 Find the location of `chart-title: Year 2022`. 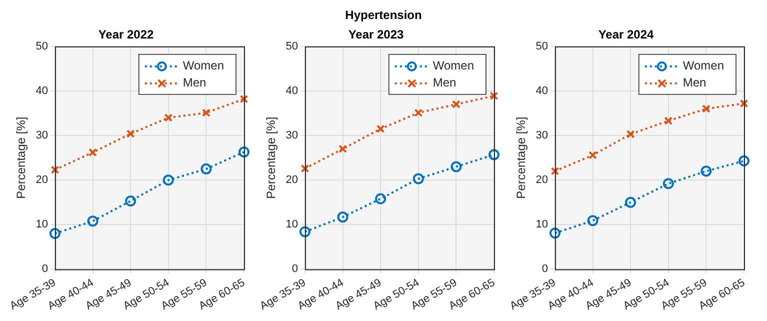

chart-title: Year 2022 is located at coordinates (126, 35).